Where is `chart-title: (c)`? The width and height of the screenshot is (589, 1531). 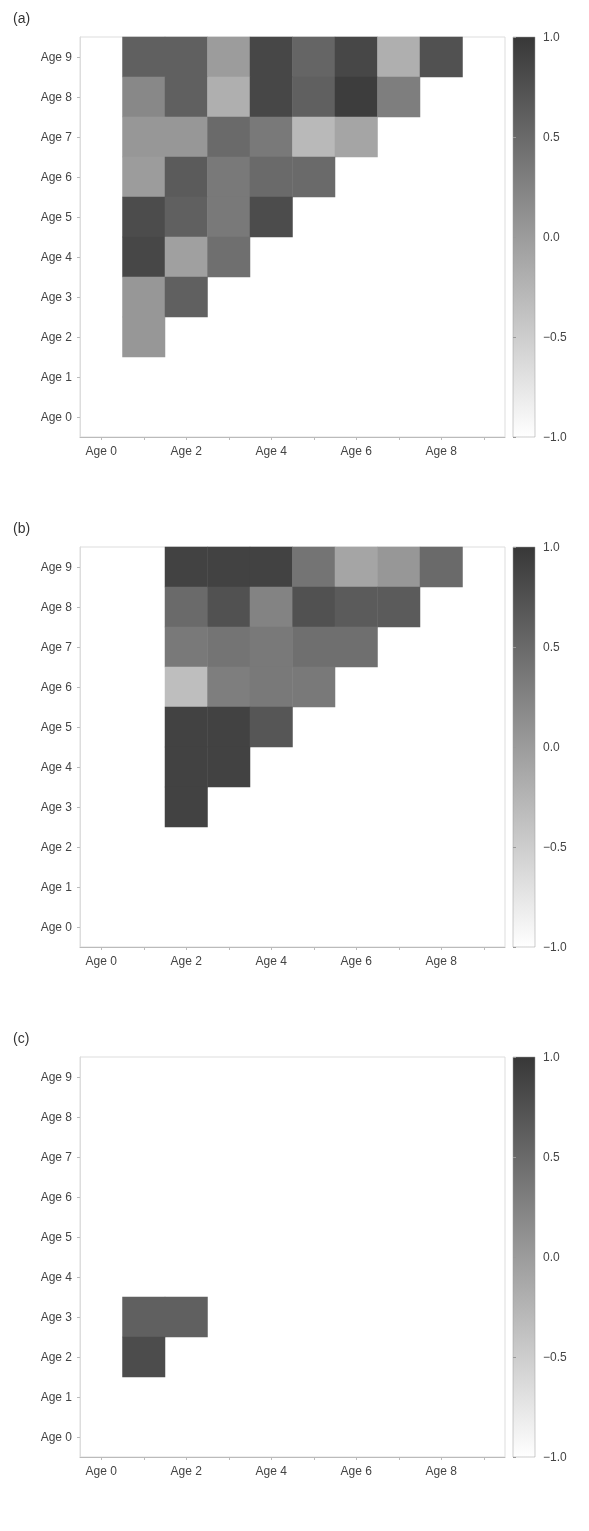 chart-title: (c) is located at coordinates (21, 1038).